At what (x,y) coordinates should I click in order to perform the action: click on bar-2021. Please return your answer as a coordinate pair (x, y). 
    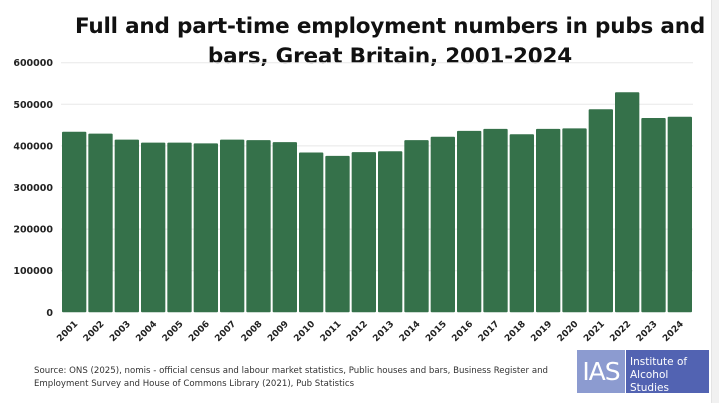
    Looking at the image, I should click on (600, 211).